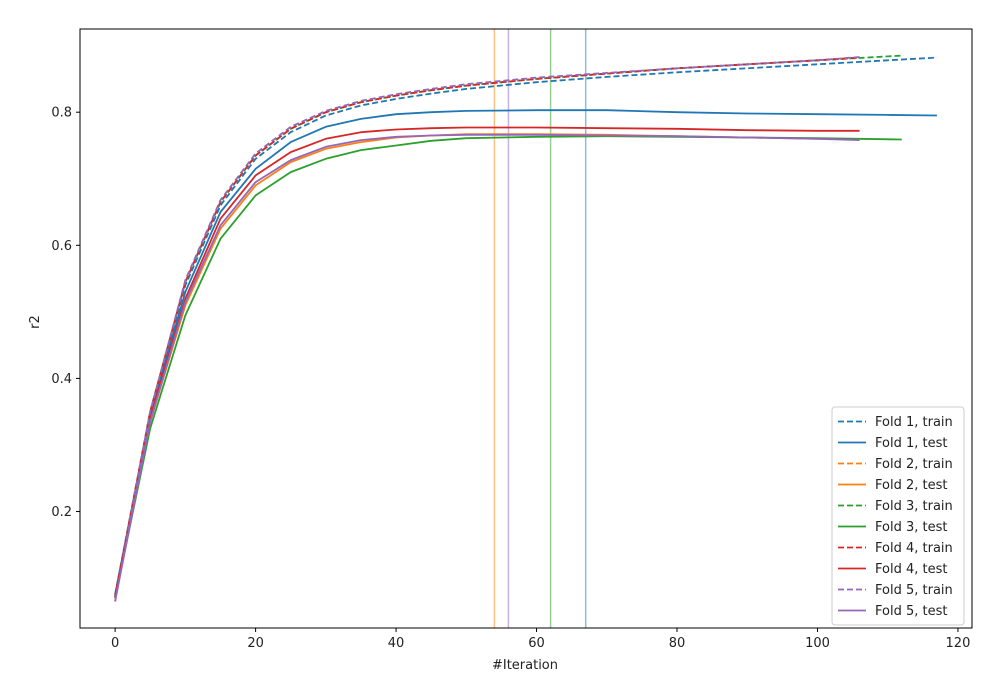 This screenshot has height=700, width=1000. I want to click on legend-label: Fold 1, test, so click(911, 443).